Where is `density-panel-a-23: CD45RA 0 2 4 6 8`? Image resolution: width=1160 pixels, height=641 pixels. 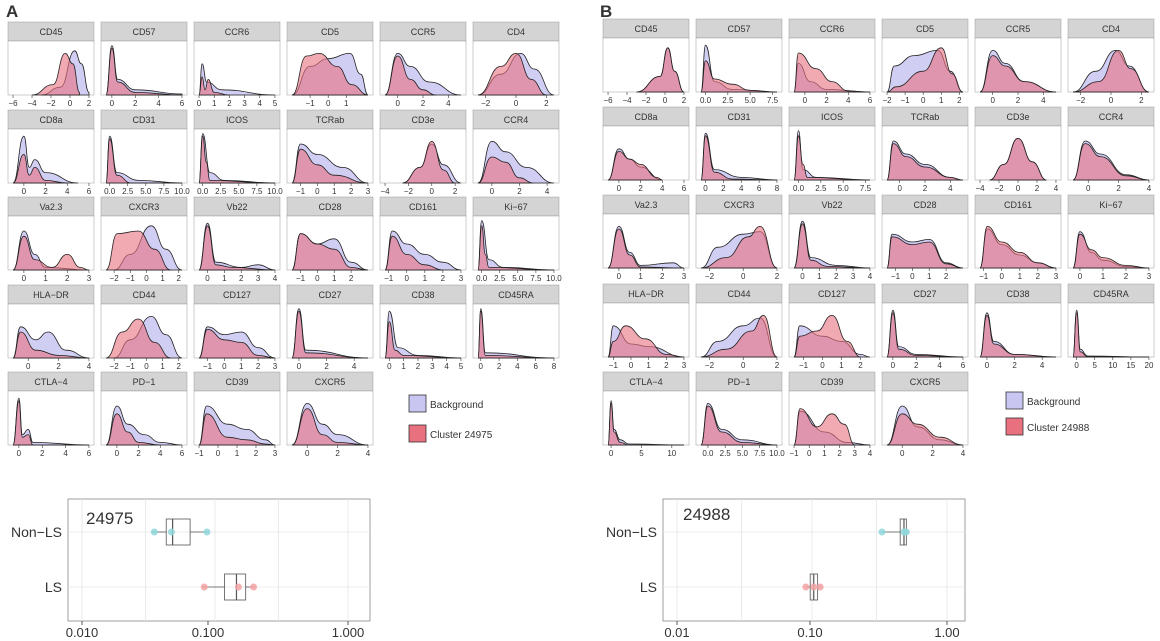
density-panel-a-23: CD45RA 0 2 4 6 8 is located at coordinates (516, 327).